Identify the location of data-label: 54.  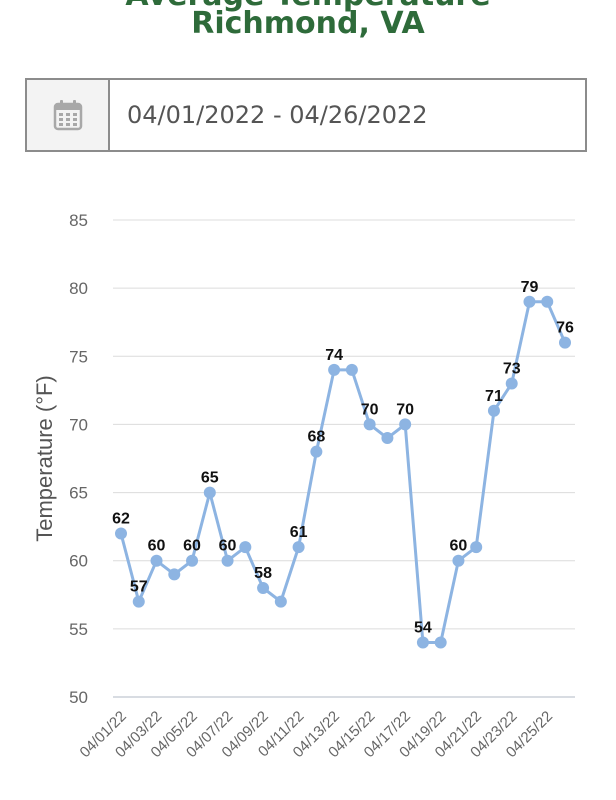
(423, 627).